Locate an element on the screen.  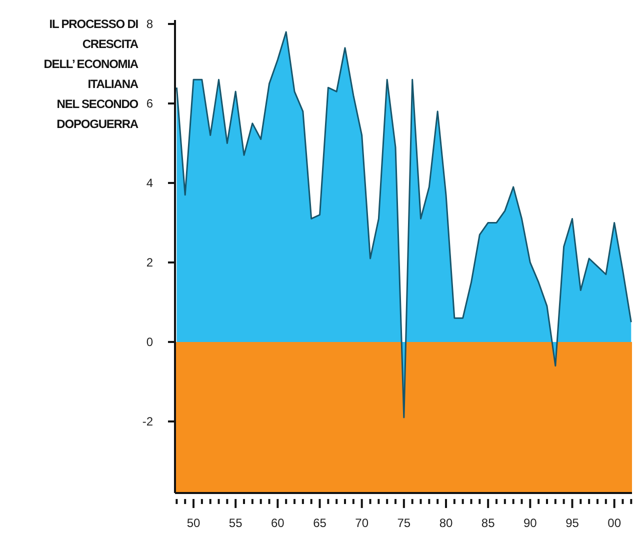
x-tick-label: 90 is located at coordinates (530, 523).